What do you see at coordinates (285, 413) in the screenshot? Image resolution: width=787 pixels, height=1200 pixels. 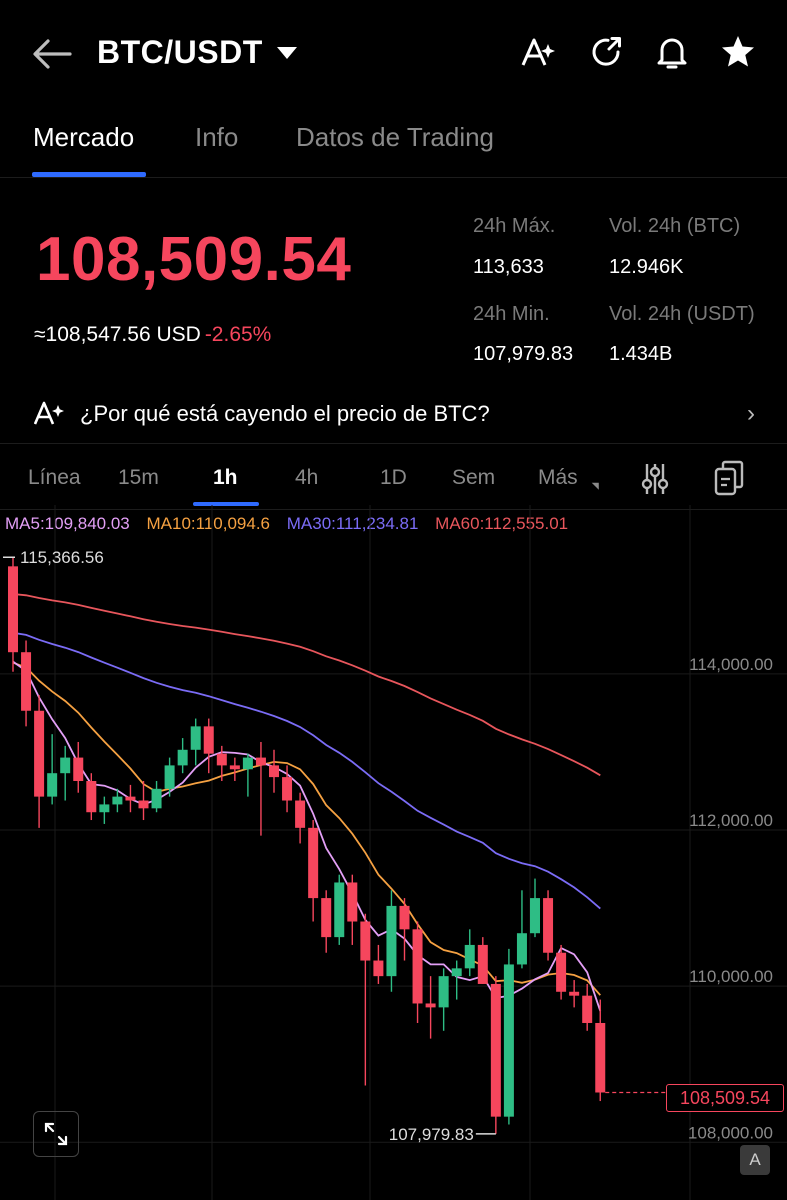 I see `ai-insight-text: ¿Por qué está cayendo el precio de BTC?` at bounding box center [285, 413].